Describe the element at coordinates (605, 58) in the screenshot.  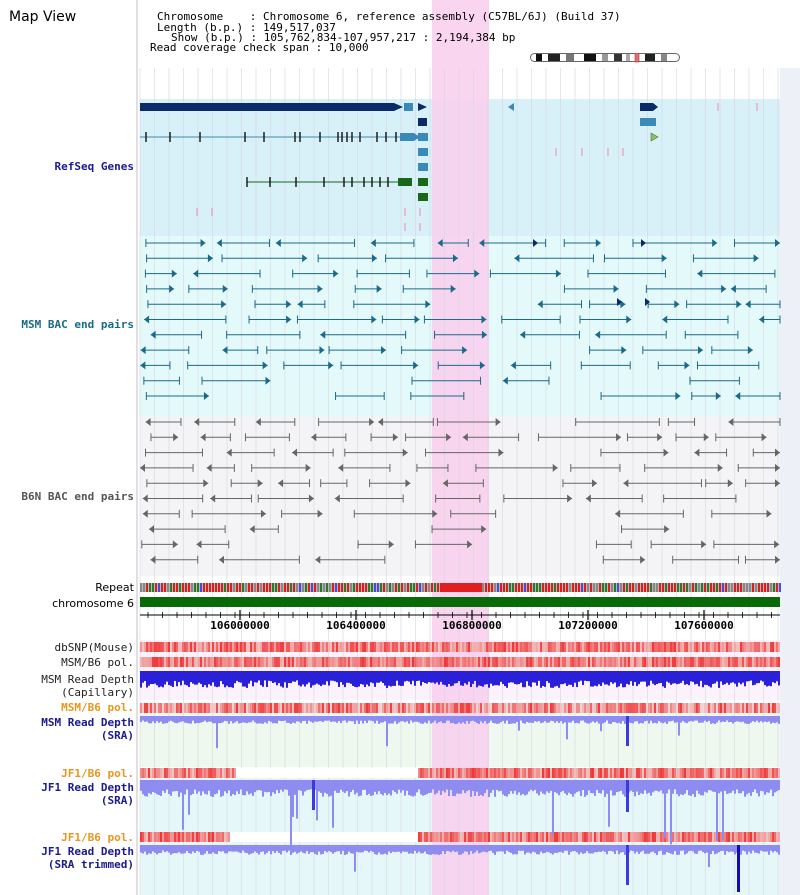
I see `chromosome-ideogram` at that location.